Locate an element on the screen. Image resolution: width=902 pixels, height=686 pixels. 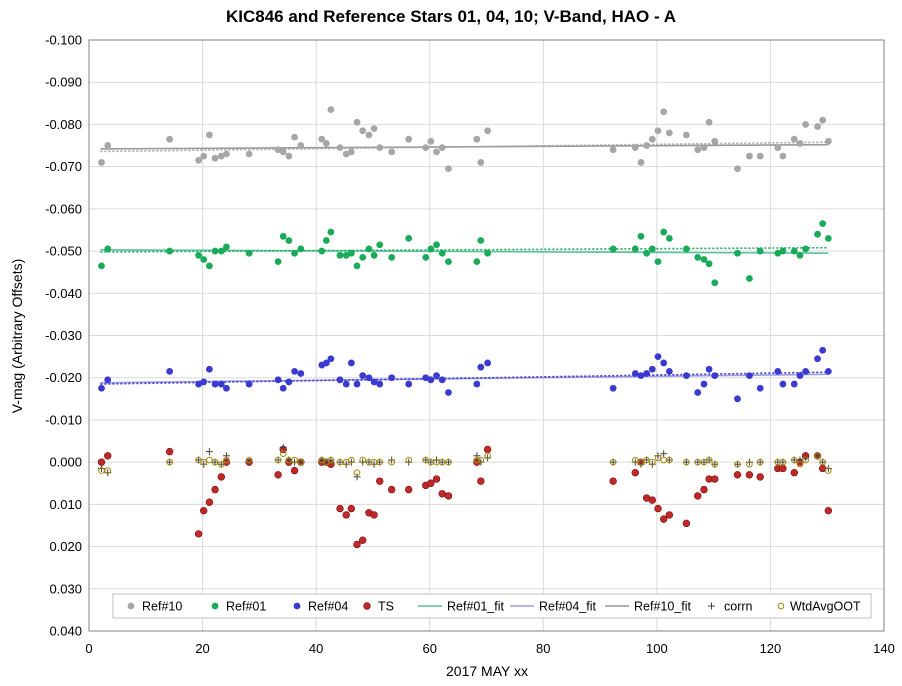
x-tick-labels: 0 20 40 60 80 100 120 140 is located at coordinates (489, 648).